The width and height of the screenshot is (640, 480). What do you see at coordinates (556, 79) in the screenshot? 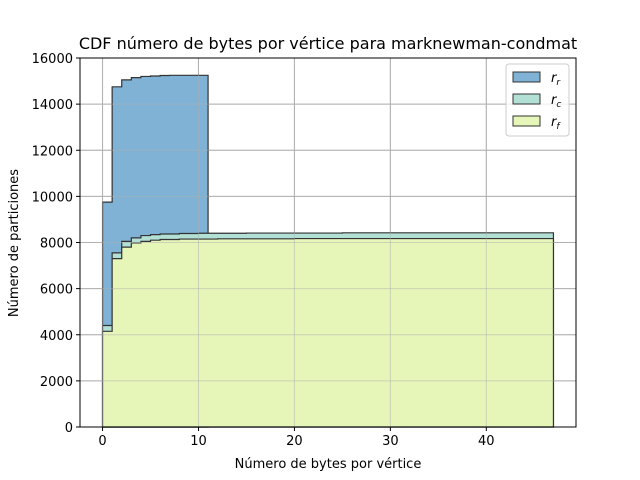
I see `legend-label-r_r: rr` at bounding box center [556, 79].